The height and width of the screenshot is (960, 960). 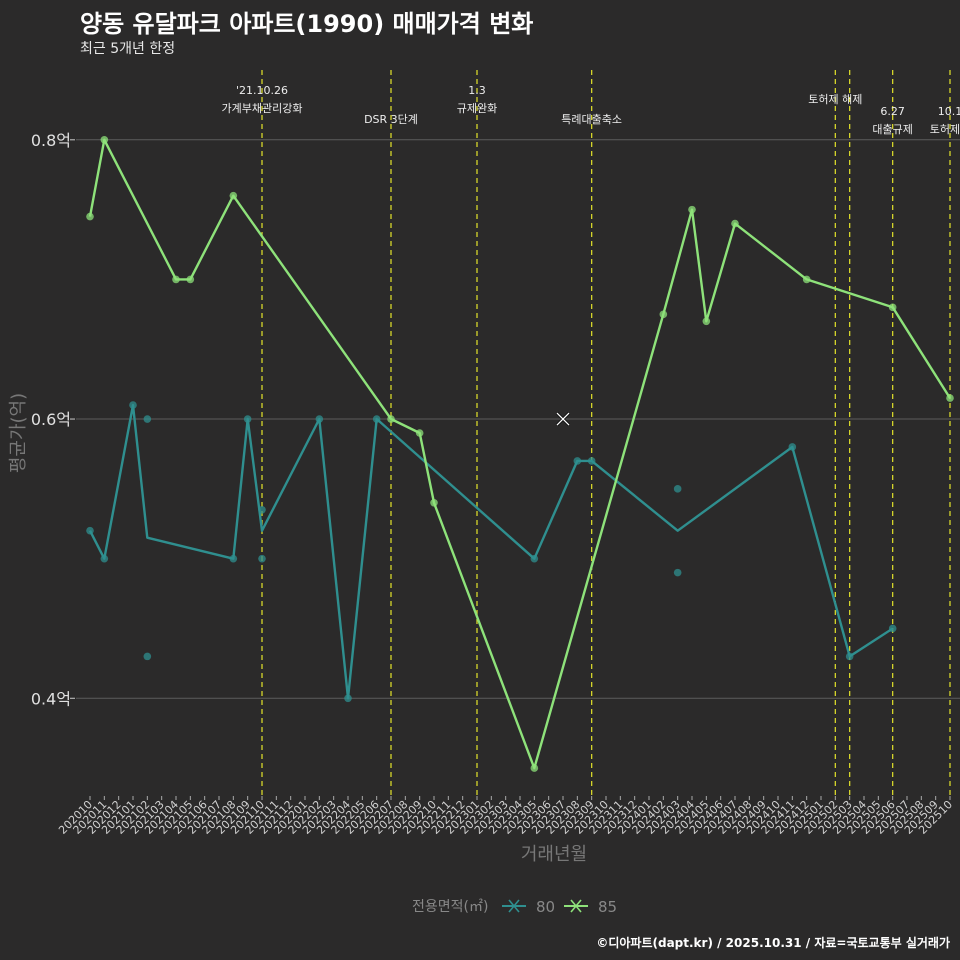 What do you see at coordinates (391, 119) in the screenshot?
I see `event-label: DSR 3단계` at bounding box center [391, 119].